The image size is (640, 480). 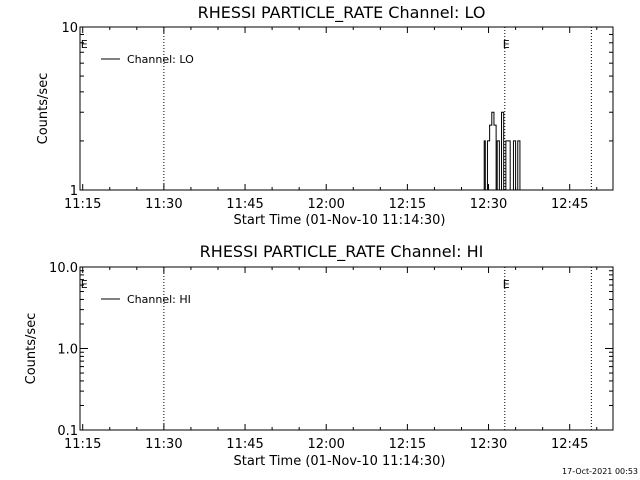 What do you see at coordinates (160, 59) in the screenshot?
I see `legend-label: Channel: LO` at bounding box center [160, 59].